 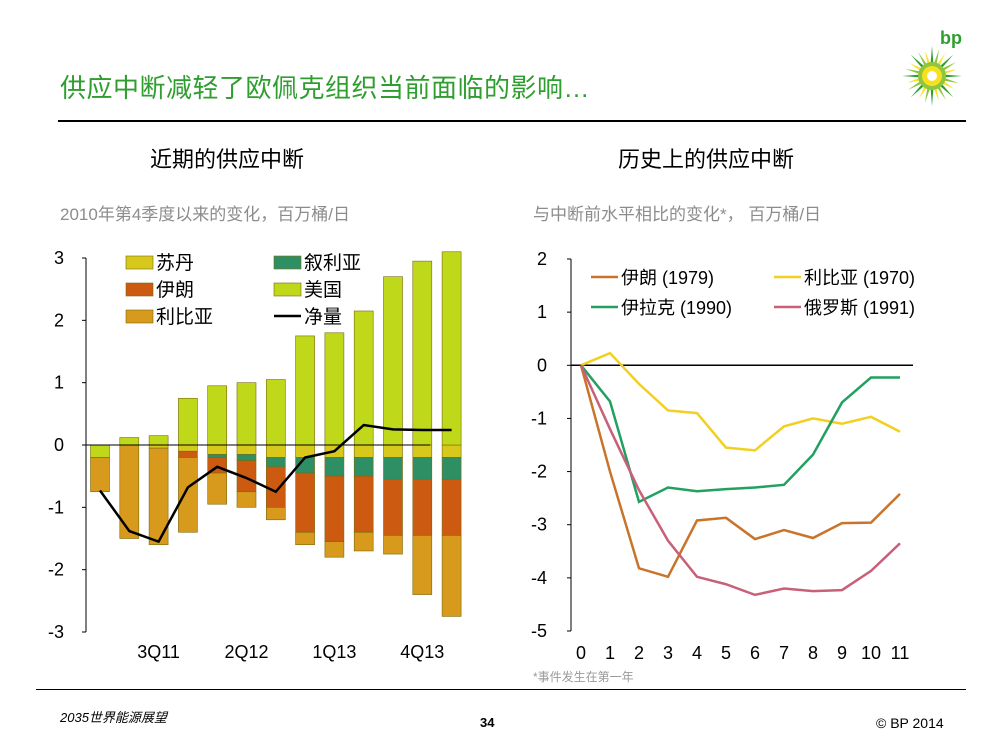 I want to click on right-x-tick-label: 5, so click(x=726, y=653).